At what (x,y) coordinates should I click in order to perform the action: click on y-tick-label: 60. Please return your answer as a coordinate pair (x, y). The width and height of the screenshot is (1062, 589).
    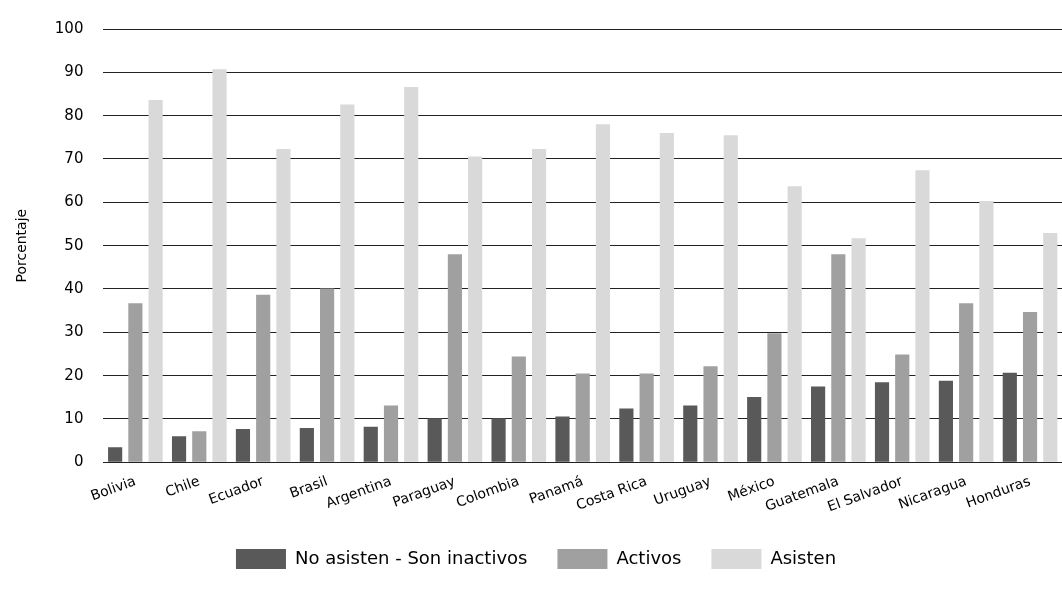
    Looking at the image, I should click on (74, 201).